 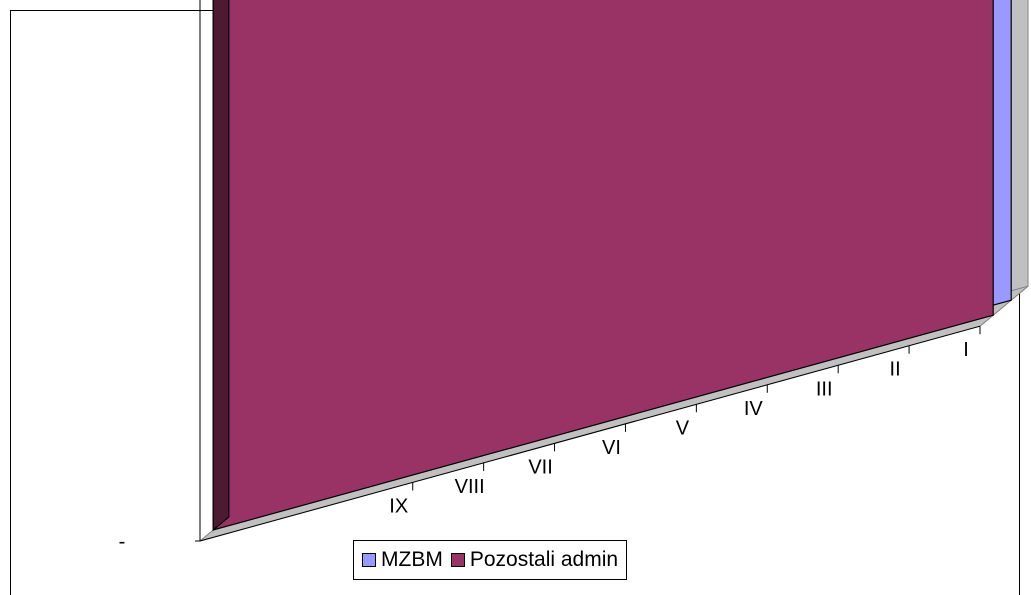 What do you see at coordinates (122, 542) in the screenshot?
I see `y-tick-label: -` at bounding box center [122, 542].